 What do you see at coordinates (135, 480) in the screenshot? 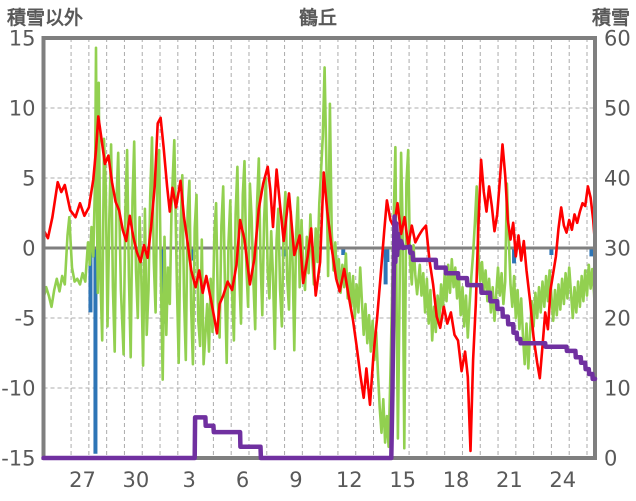
I see `x-axis-tick-label: 30` at bounding box center [135, 480].